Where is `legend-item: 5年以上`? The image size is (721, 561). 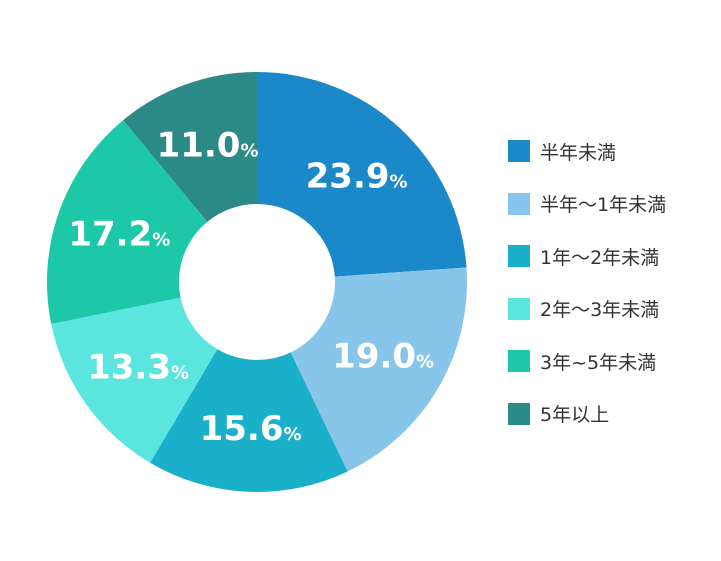 legend-item: 5年以上 is located at coordinates (587, 414).